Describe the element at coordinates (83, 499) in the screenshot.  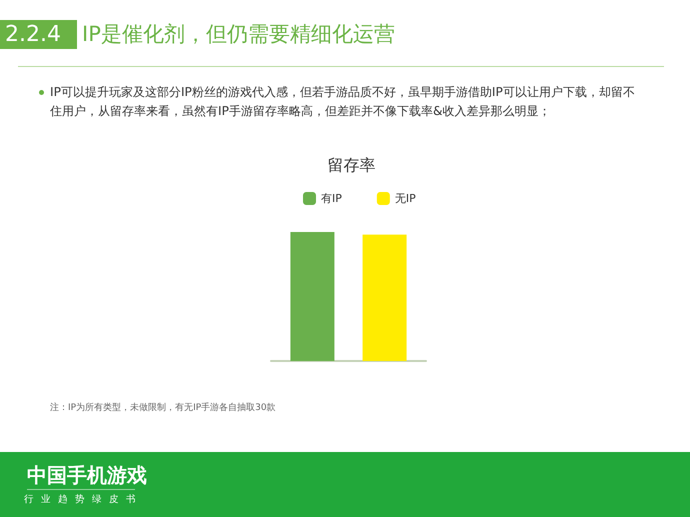
I see `text: 行业趋势绿皮书` at that location.